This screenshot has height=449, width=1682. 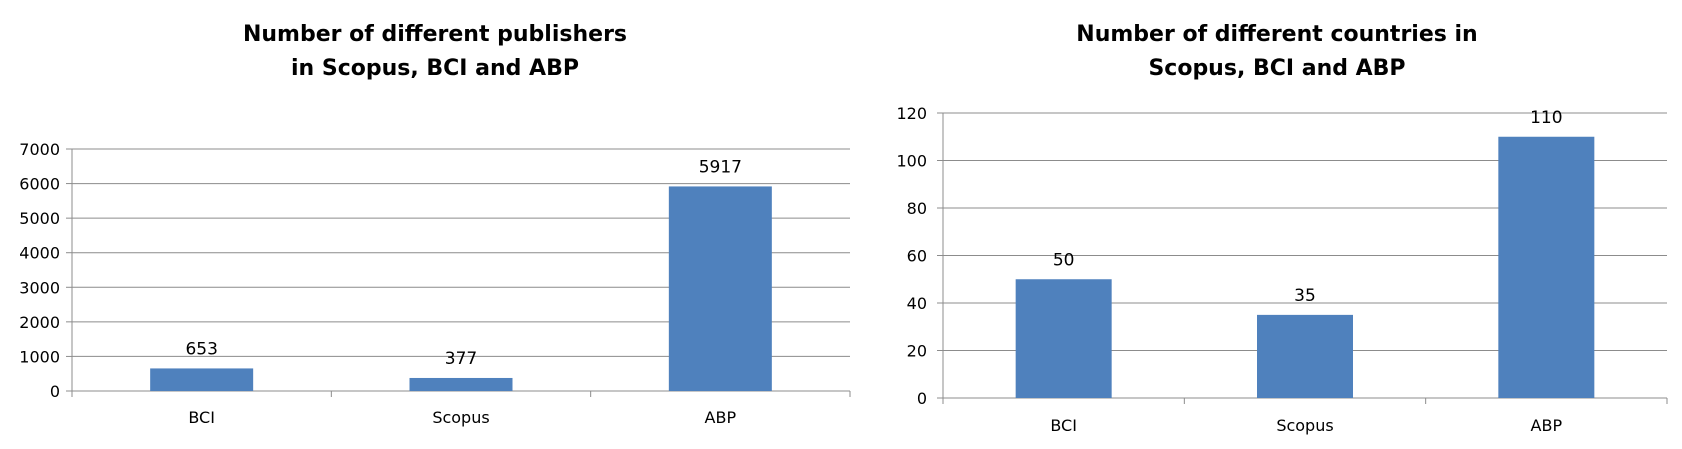 What do you see at coordinates (911, 113) in the screenshot?
I see `y-tick-label: 120` at bounding box center [911, 113].